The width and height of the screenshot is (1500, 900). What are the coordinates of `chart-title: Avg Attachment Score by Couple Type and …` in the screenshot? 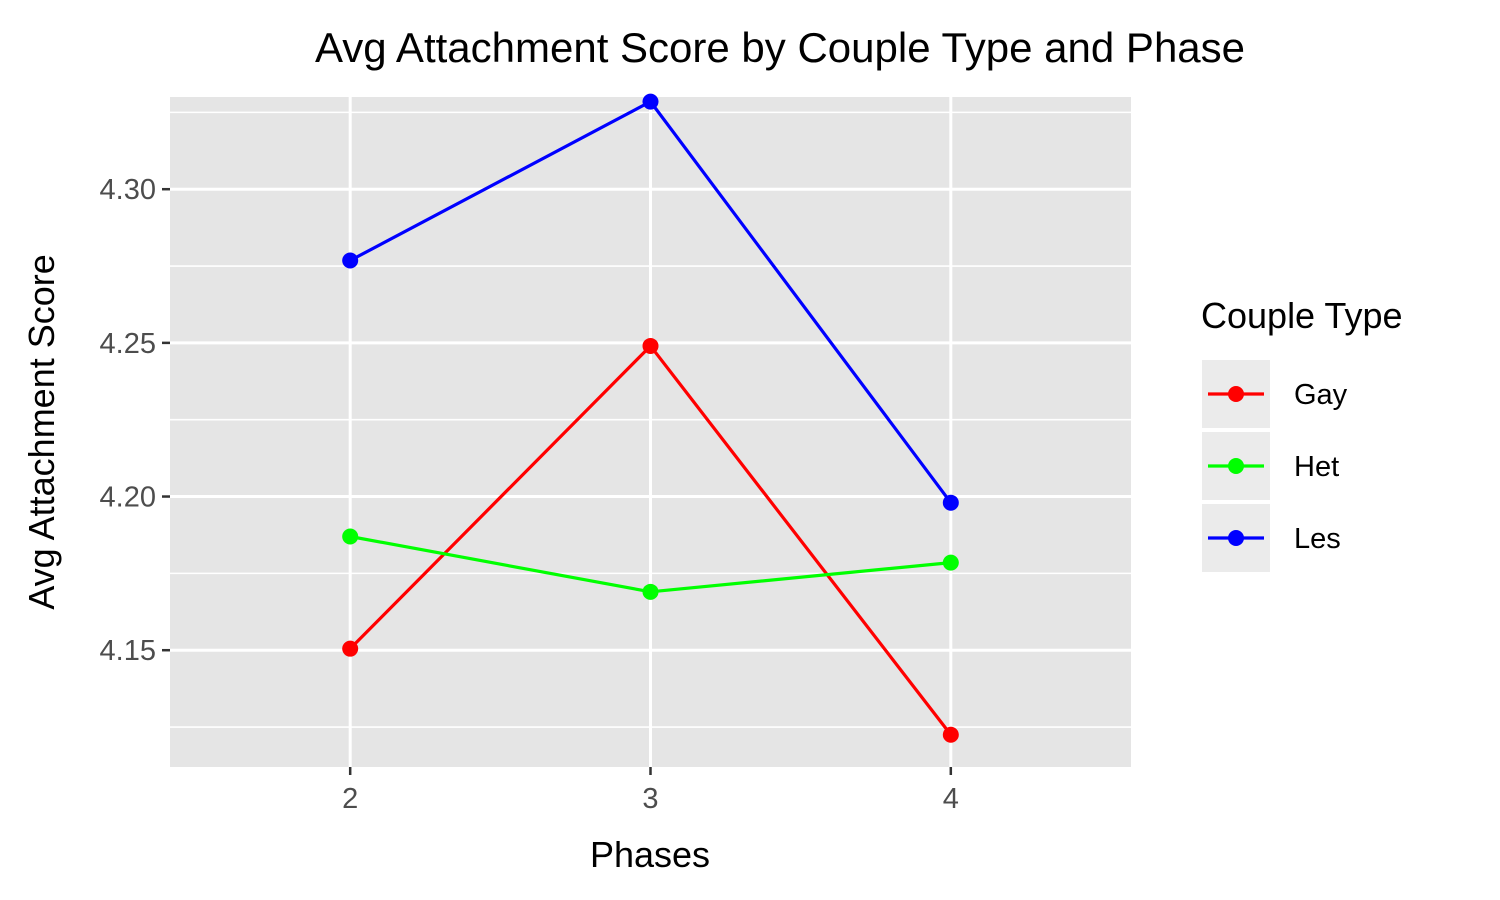 It's located at (780, 47).